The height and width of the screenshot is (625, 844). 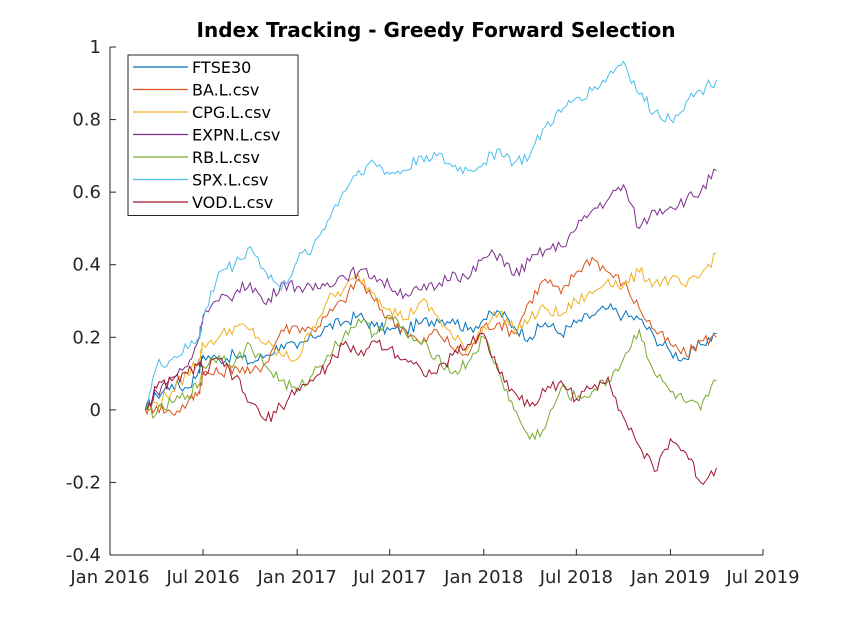 What do you see at coordinates (86, 192) in the screenshot?
I see `y-tick-label: 0.6` at bounding box center [86, 192].